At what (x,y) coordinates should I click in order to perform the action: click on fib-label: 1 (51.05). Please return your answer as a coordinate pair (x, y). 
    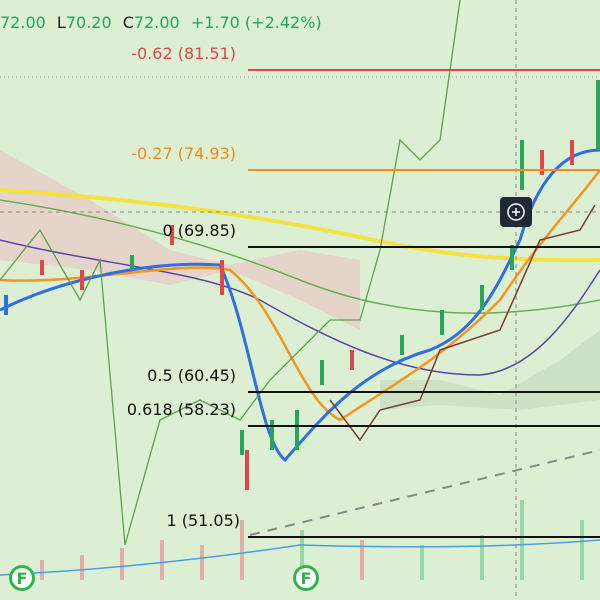
    Looking at the image, I should click on (203, 520).